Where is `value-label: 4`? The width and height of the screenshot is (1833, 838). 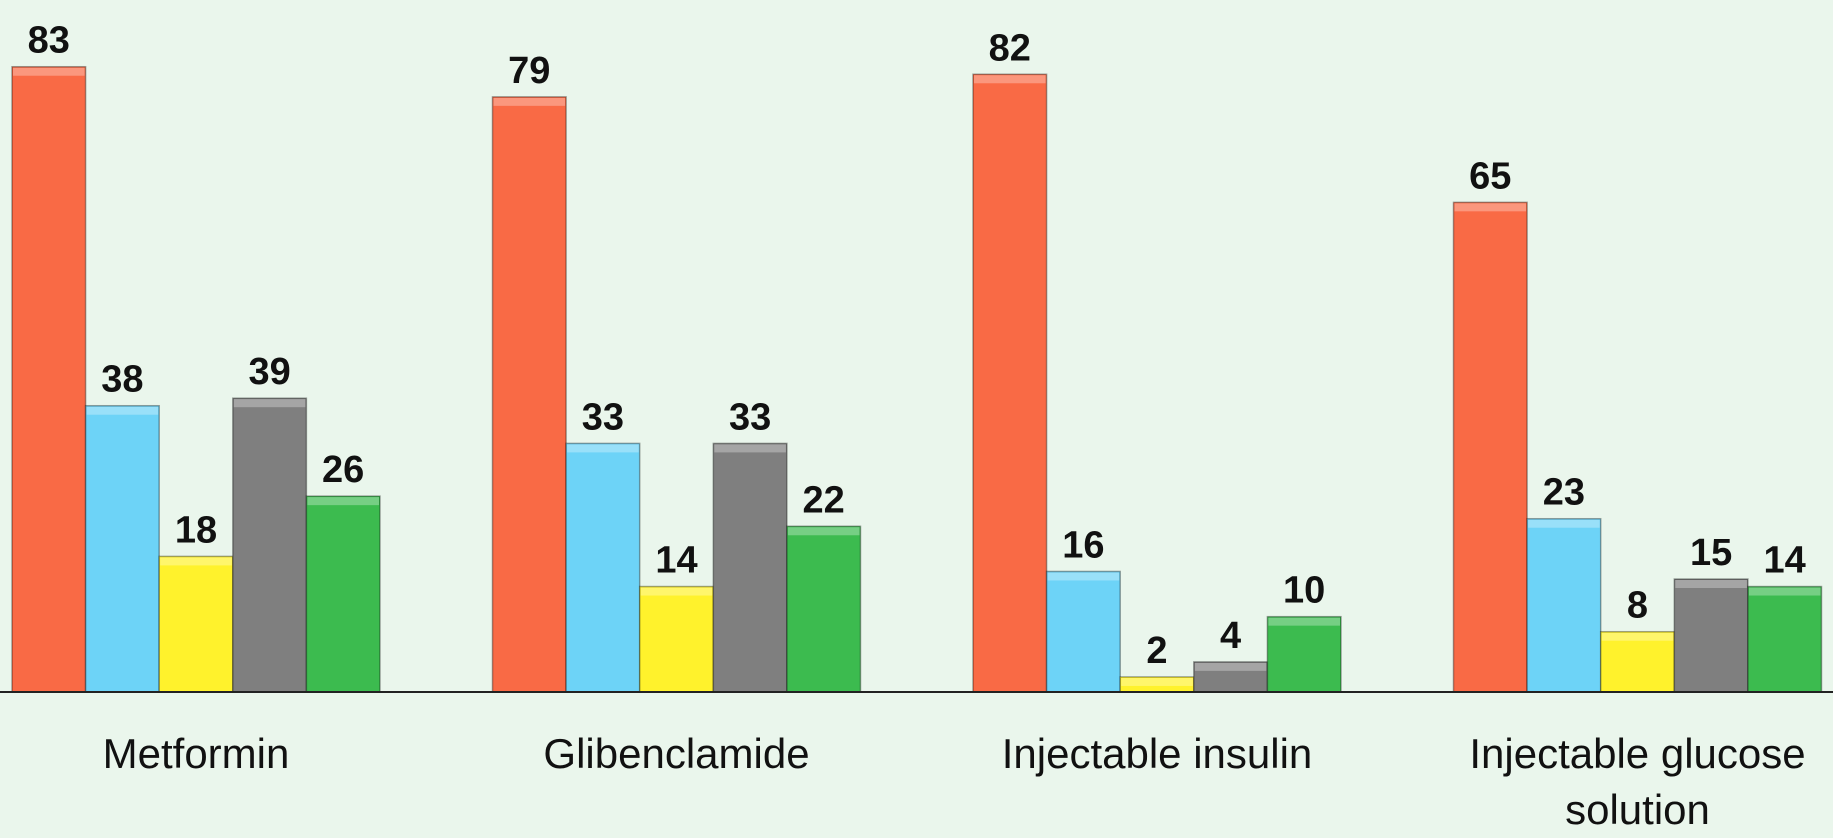
value-label: 4 is located at coordinates (1230, 636).